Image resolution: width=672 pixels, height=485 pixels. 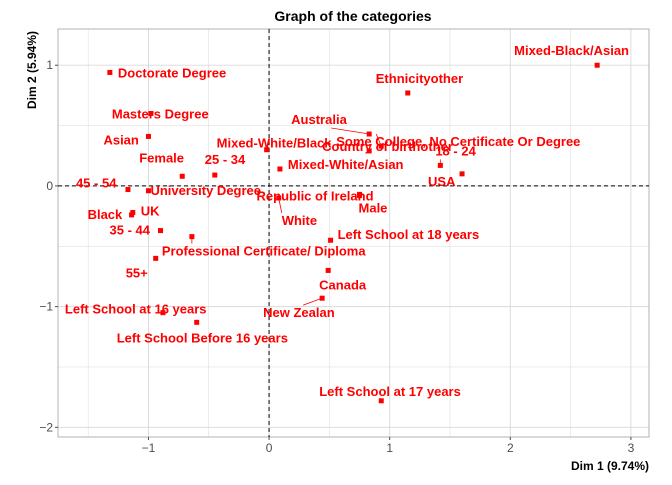 What do you see at coordinates (458, 141) in the screenshot?
I see `point-label: Some College, No Certificate Or Degree` at bounding box center [458, 141].